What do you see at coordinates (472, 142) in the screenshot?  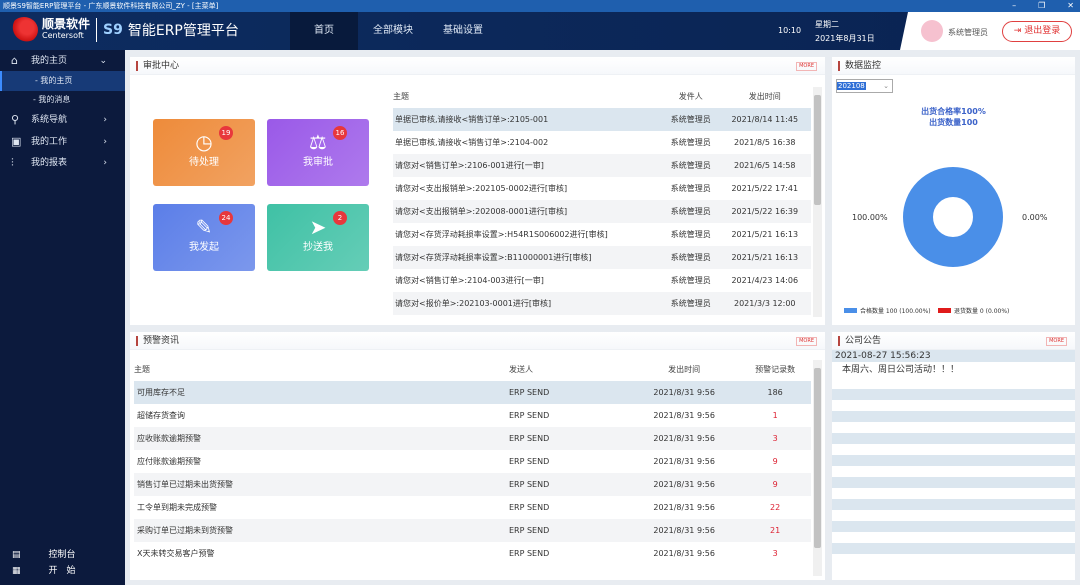 I see `table-cell: 单据已审核,请接收<销售订单>:2104-002` at bounding box center [472, 142].